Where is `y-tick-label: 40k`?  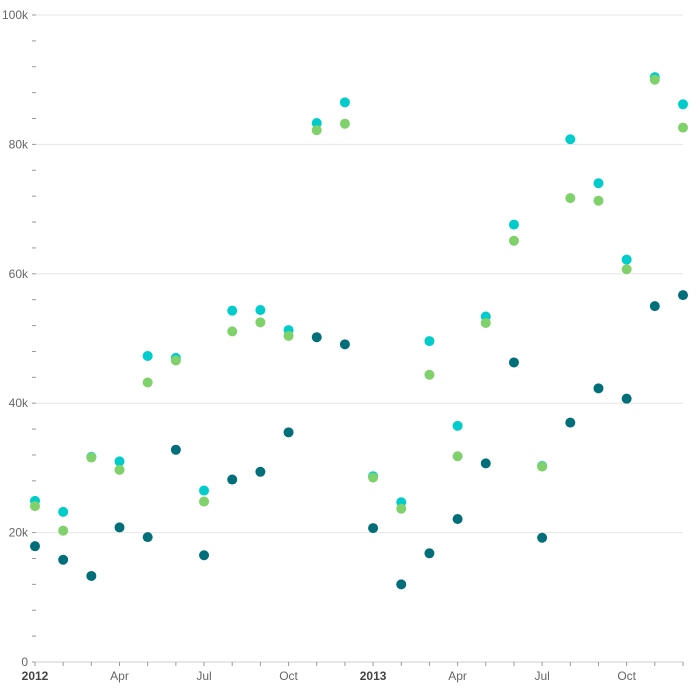
y-tick-label: 40k is located at coordinates (19, 403).